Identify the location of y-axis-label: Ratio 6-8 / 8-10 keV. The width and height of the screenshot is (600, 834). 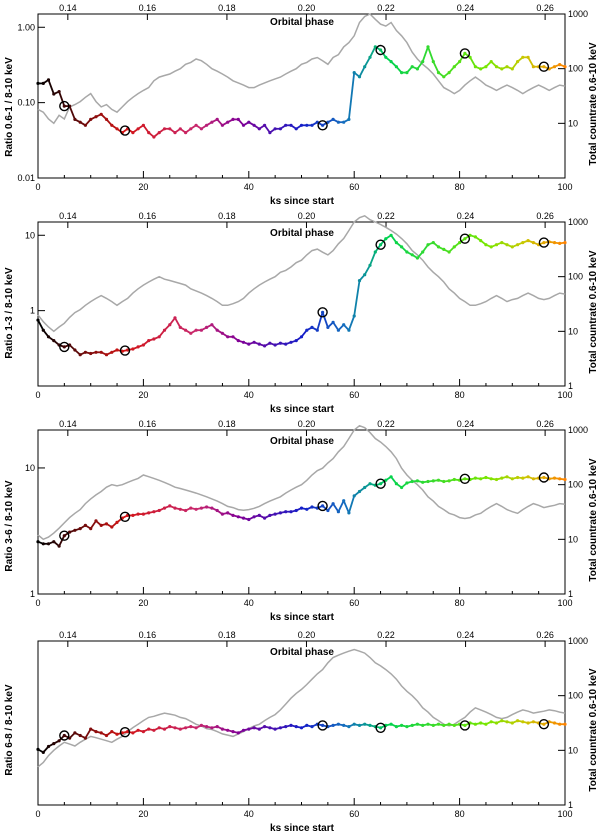
(9, 729).